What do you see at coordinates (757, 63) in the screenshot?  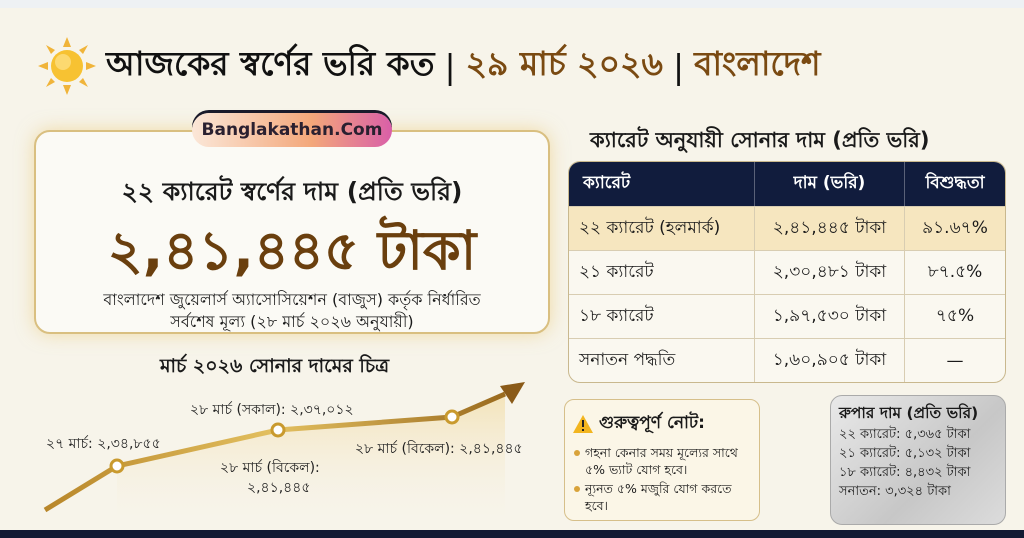 I see `title-country: বাংলাদেশ` at bounding box center [757, 63].